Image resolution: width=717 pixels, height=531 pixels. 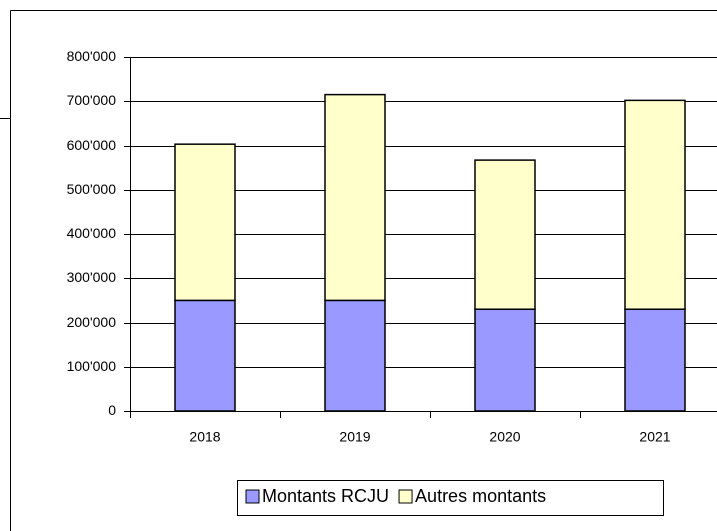 I want to click on y-tick-label: 0, so click(x=112, y=410).